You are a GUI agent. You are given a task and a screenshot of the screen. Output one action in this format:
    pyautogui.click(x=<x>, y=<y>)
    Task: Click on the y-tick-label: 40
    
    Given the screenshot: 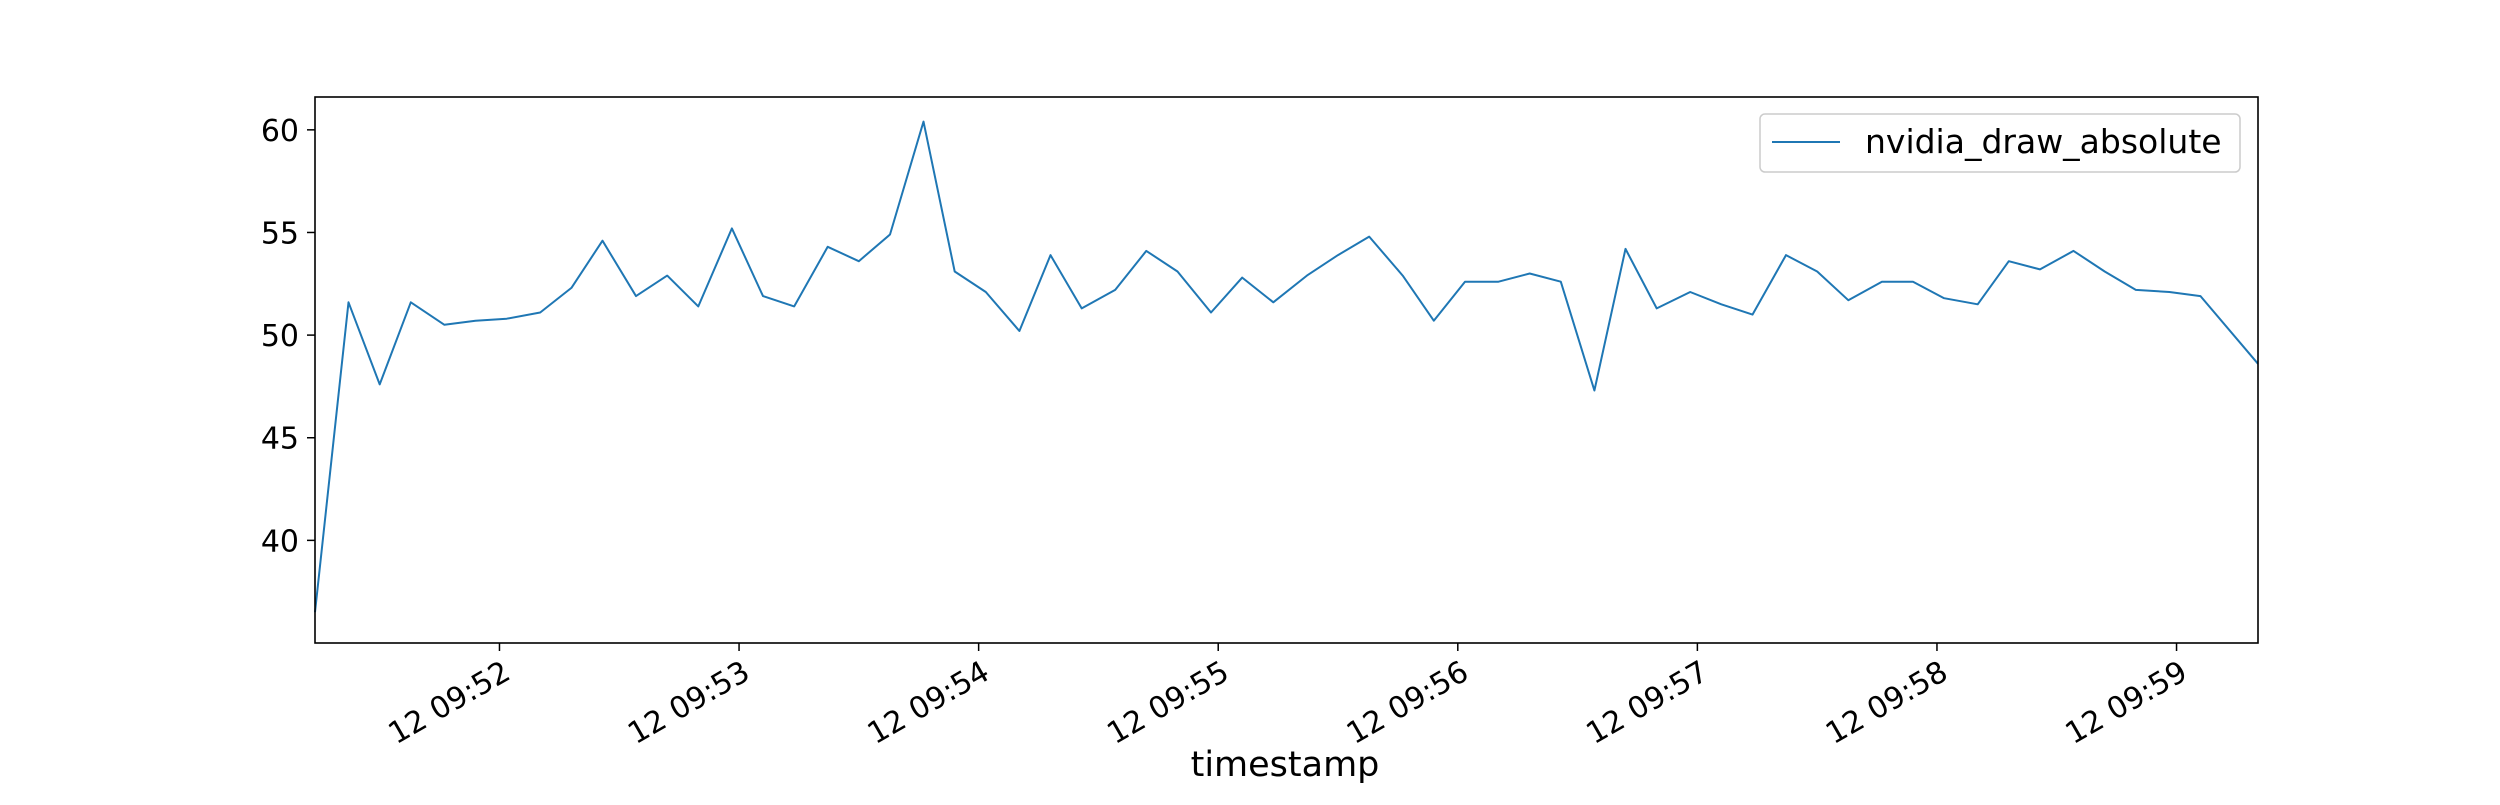 What is the action you would take?
    pyautogui.click(x=280, y=541)
    